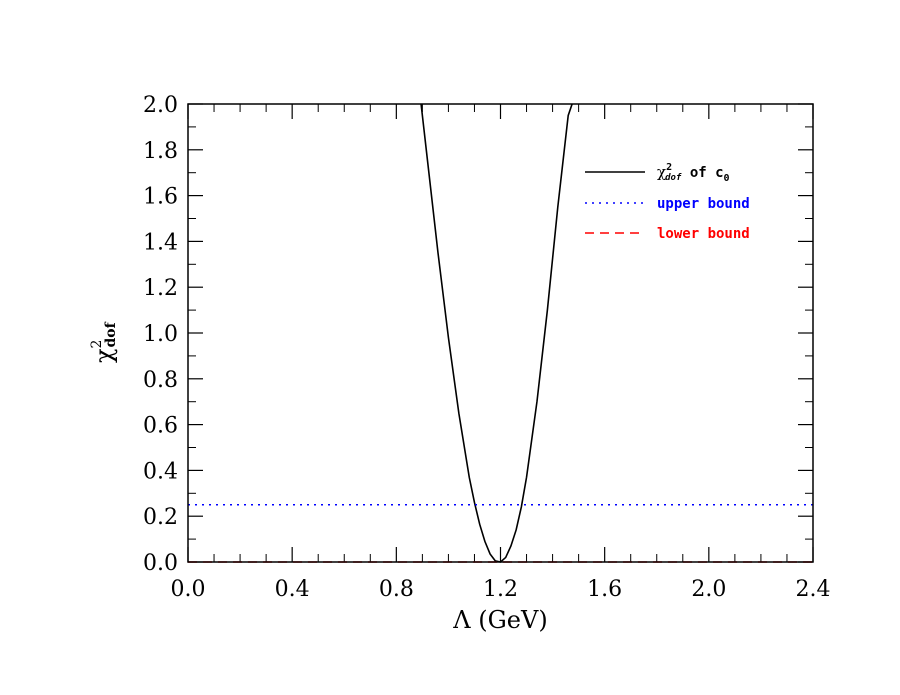 The height and width of the screenshot is (695, 900). What do you see at coordinates (160, 197) in the screenshot?
I see `y-tick-label: 1.6` at bounding box center [160, 197].